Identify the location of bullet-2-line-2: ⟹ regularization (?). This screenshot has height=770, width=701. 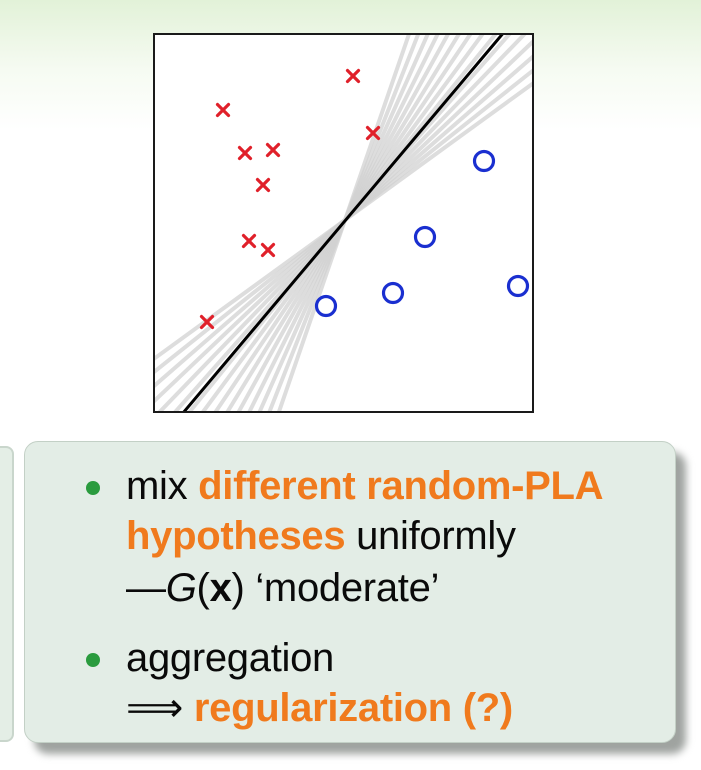
(319, 708).